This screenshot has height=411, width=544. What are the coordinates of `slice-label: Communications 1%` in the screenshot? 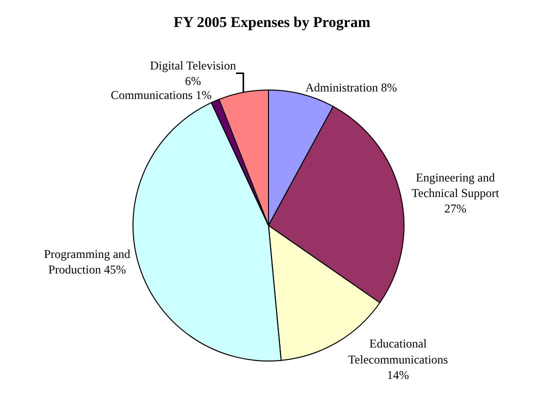 It's located at (161, 95).